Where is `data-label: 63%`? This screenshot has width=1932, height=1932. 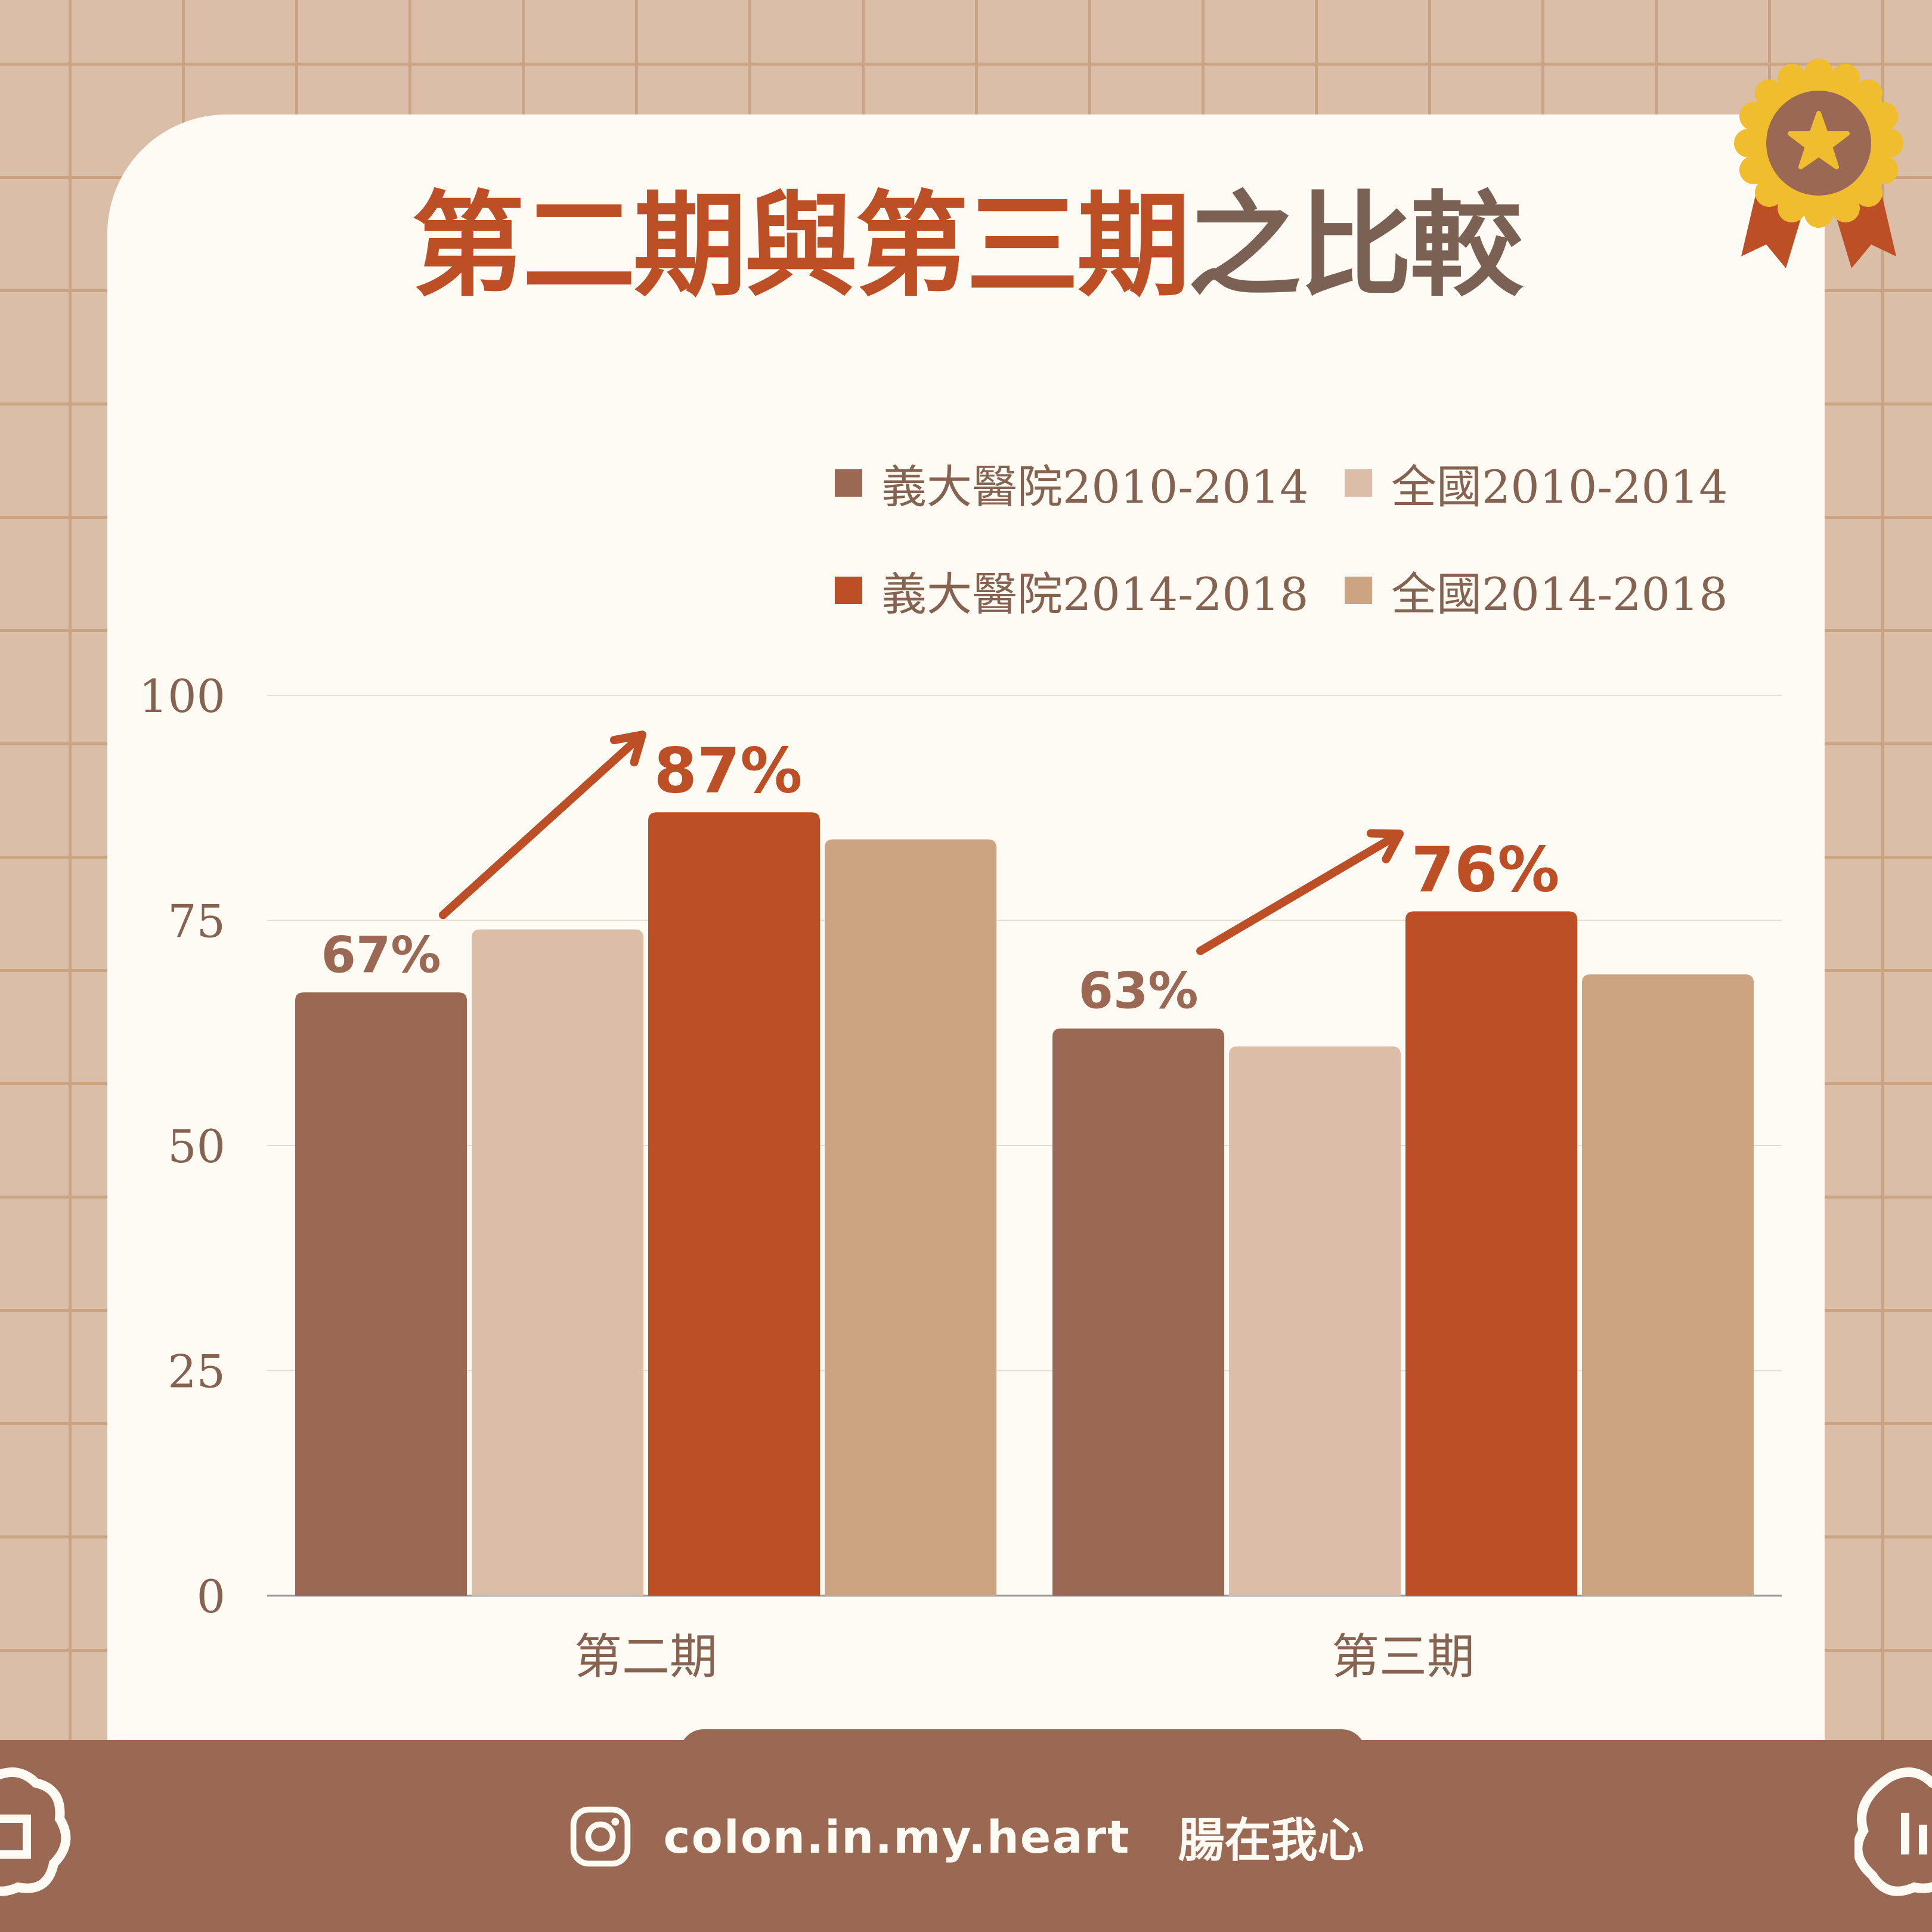
data-label: 63% is located at coordinates (1138, 991).